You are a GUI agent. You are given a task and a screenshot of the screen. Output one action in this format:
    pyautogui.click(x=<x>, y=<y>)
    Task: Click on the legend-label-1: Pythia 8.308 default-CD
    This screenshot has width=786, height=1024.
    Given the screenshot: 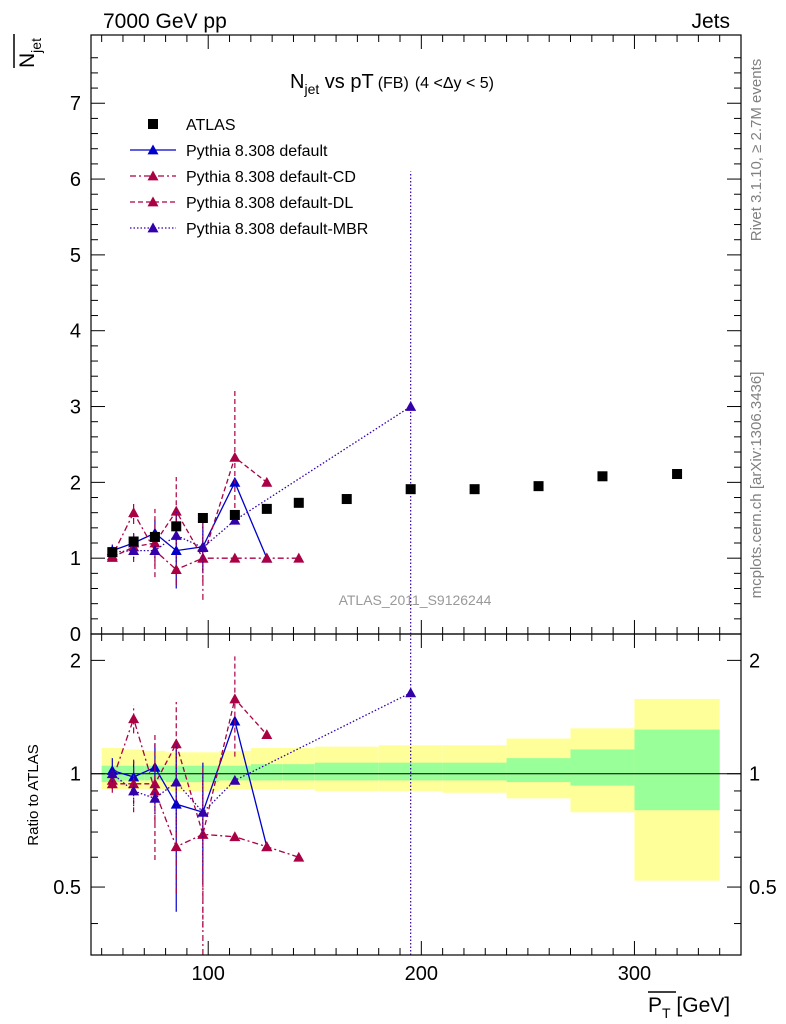 What is the action you would take?
    pyautogui.click(x=271, y=177)
    